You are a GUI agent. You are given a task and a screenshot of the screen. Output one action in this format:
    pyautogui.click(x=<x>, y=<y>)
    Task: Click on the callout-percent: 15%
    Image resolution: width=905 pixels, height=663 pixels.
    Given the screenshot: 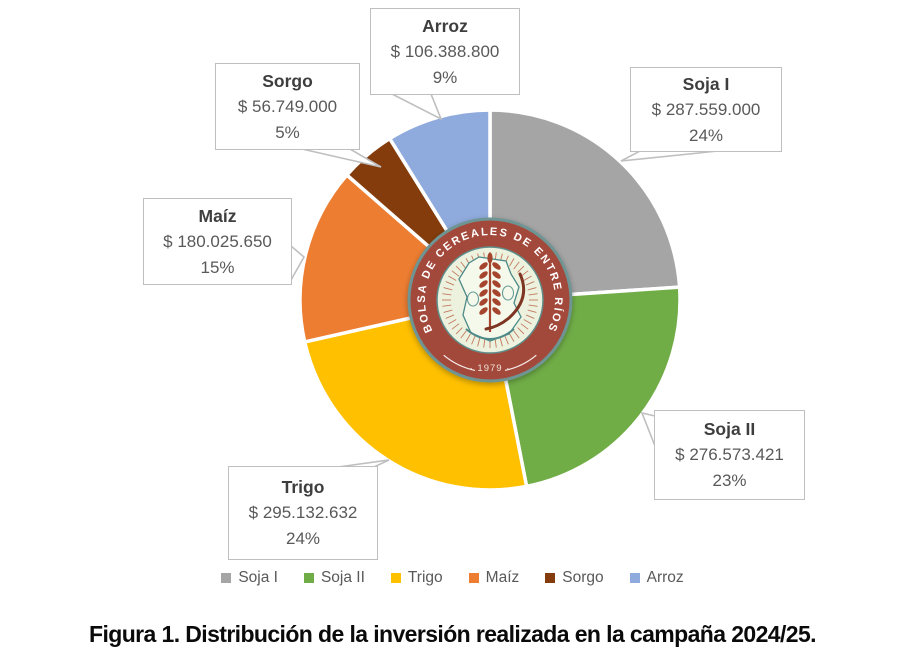 What is the action you would take?
    pyautogui.click(x=217, y=267)
    